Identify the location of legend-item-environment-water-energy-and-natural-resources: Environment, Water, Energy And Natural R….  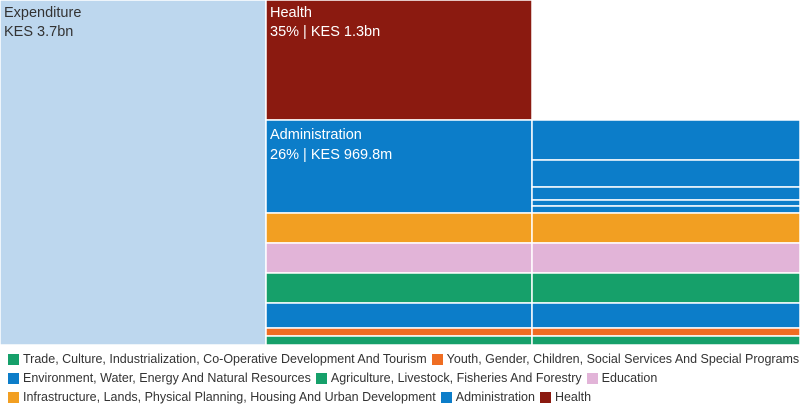
(159, 378).